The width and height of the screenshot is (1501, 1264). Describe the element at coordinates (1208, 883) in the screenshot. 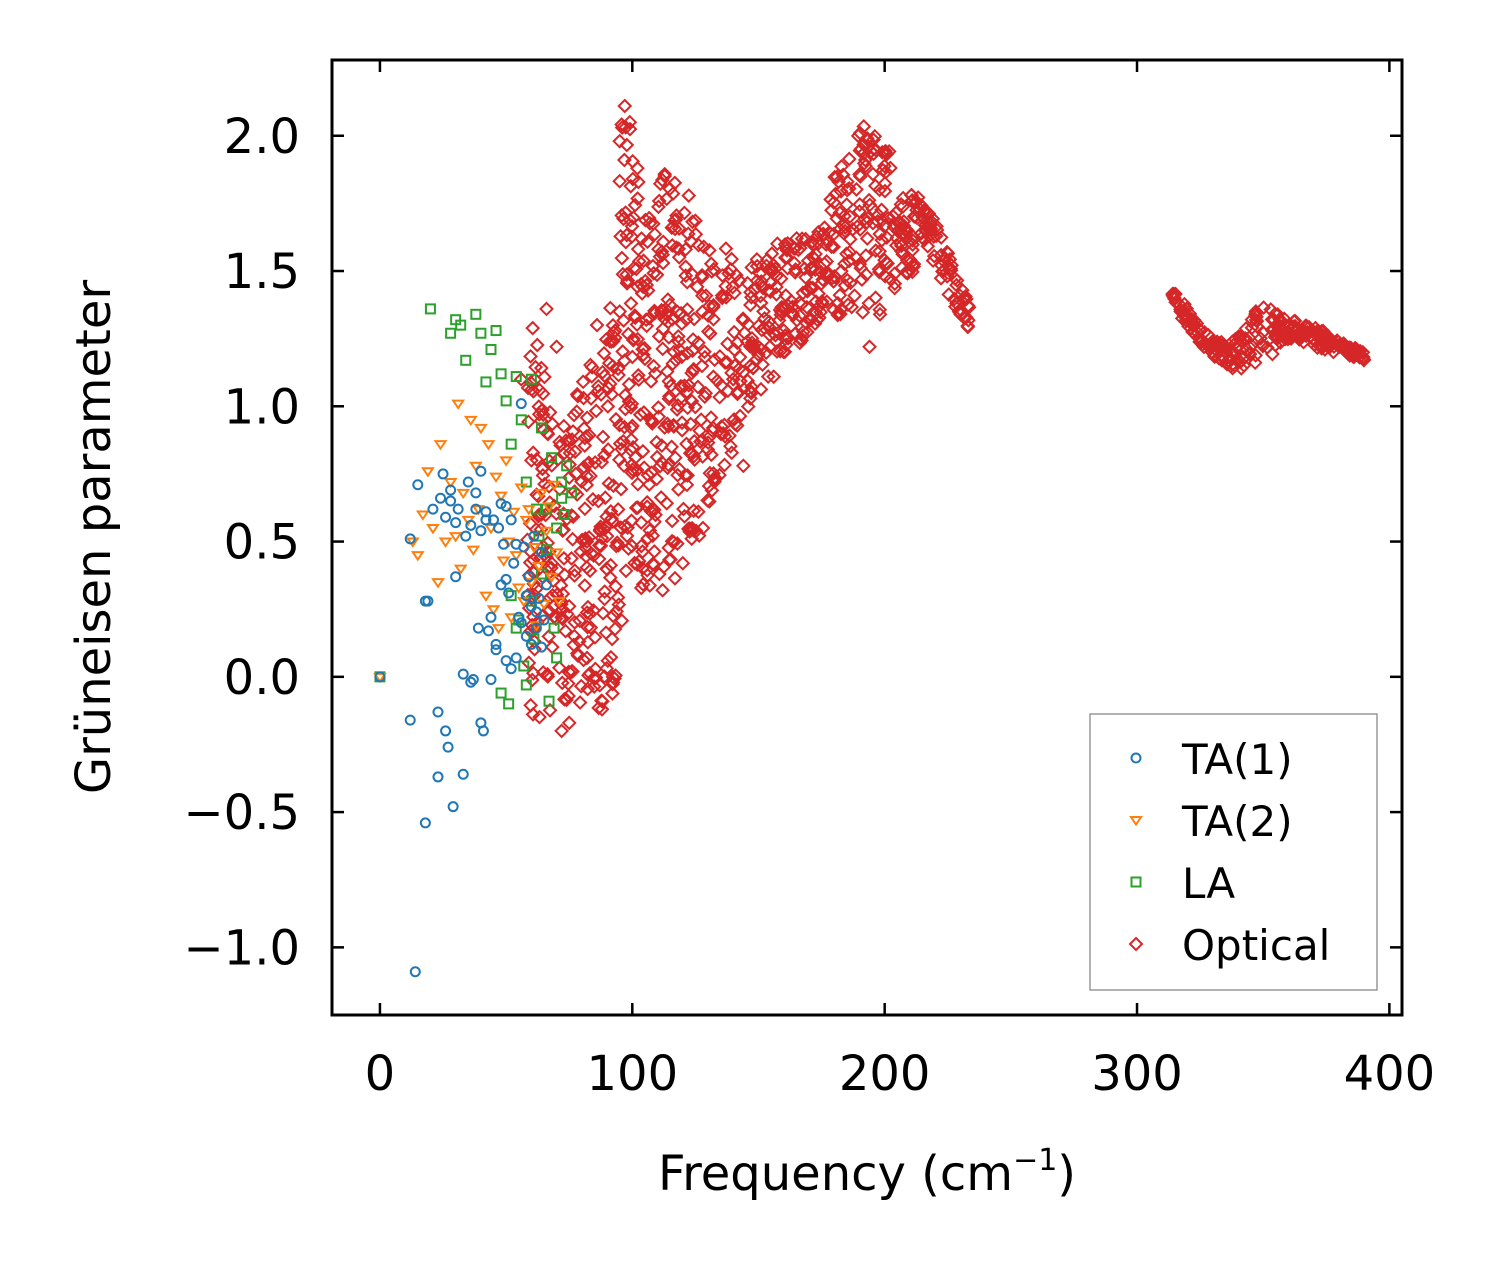

I see `legend-label-la: LA` at that location.